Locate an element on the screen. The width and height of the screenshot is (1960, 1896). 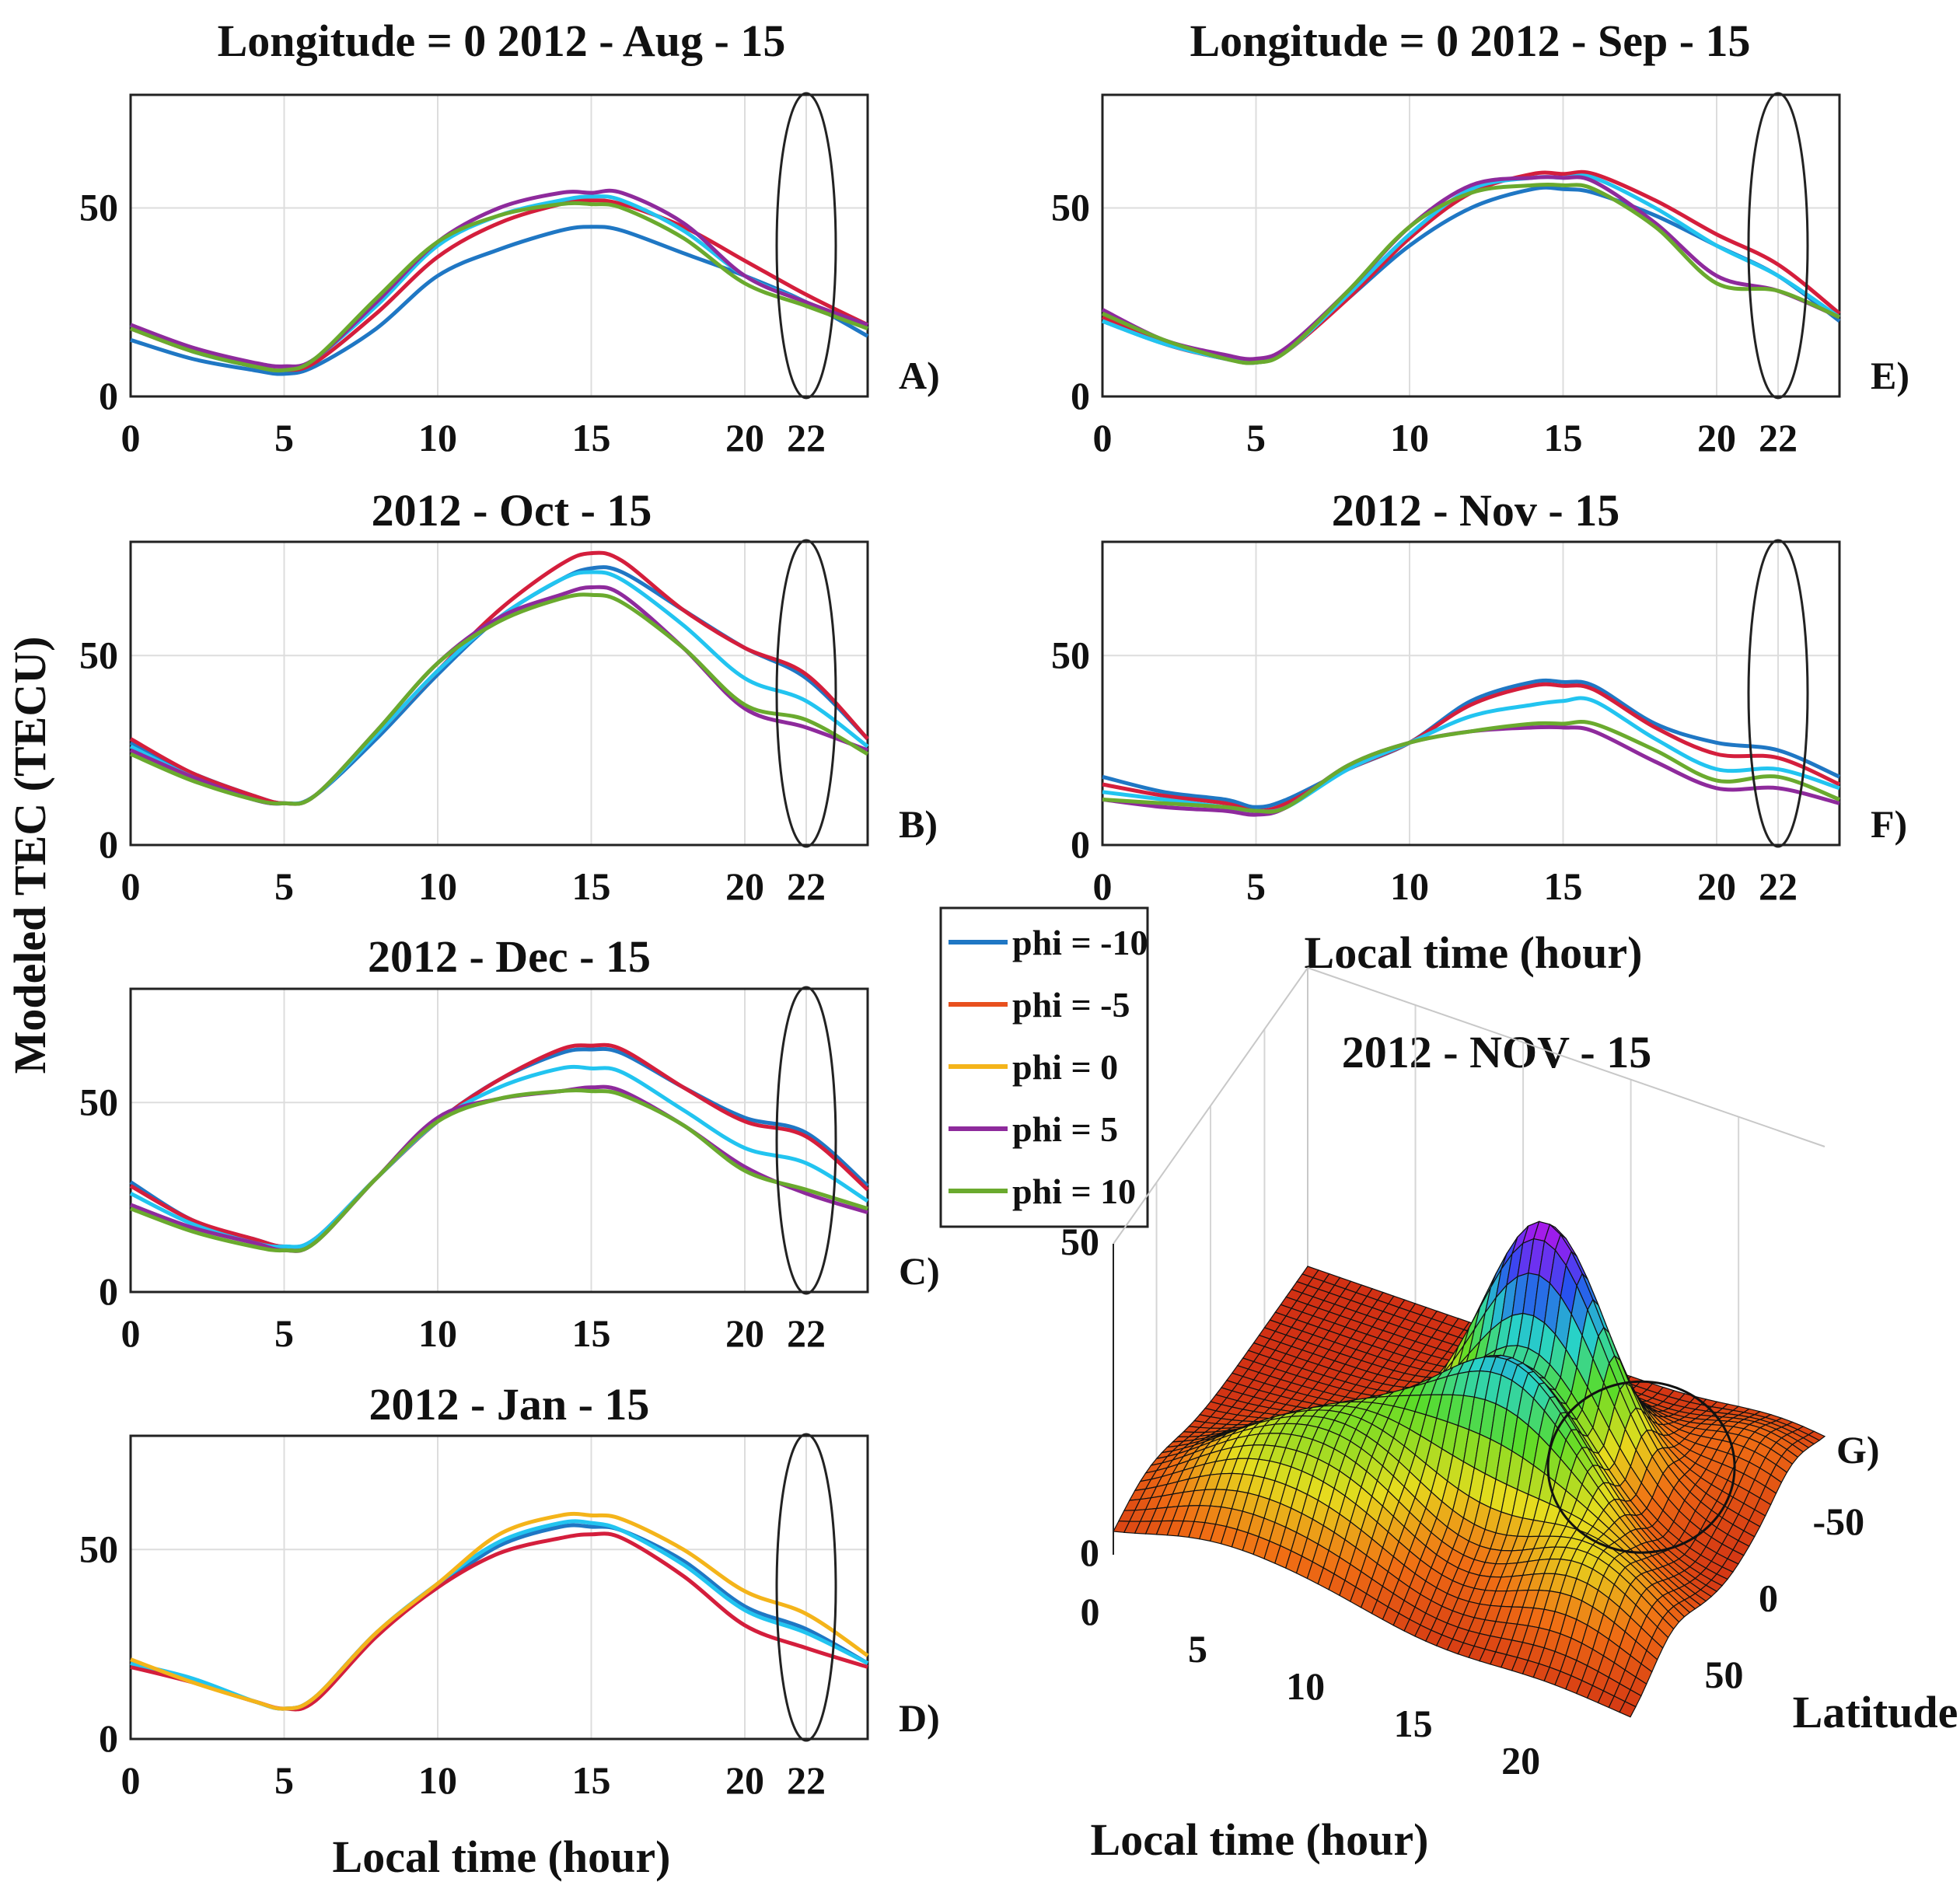
panel-label: A) is located at coordinates (919, 375).